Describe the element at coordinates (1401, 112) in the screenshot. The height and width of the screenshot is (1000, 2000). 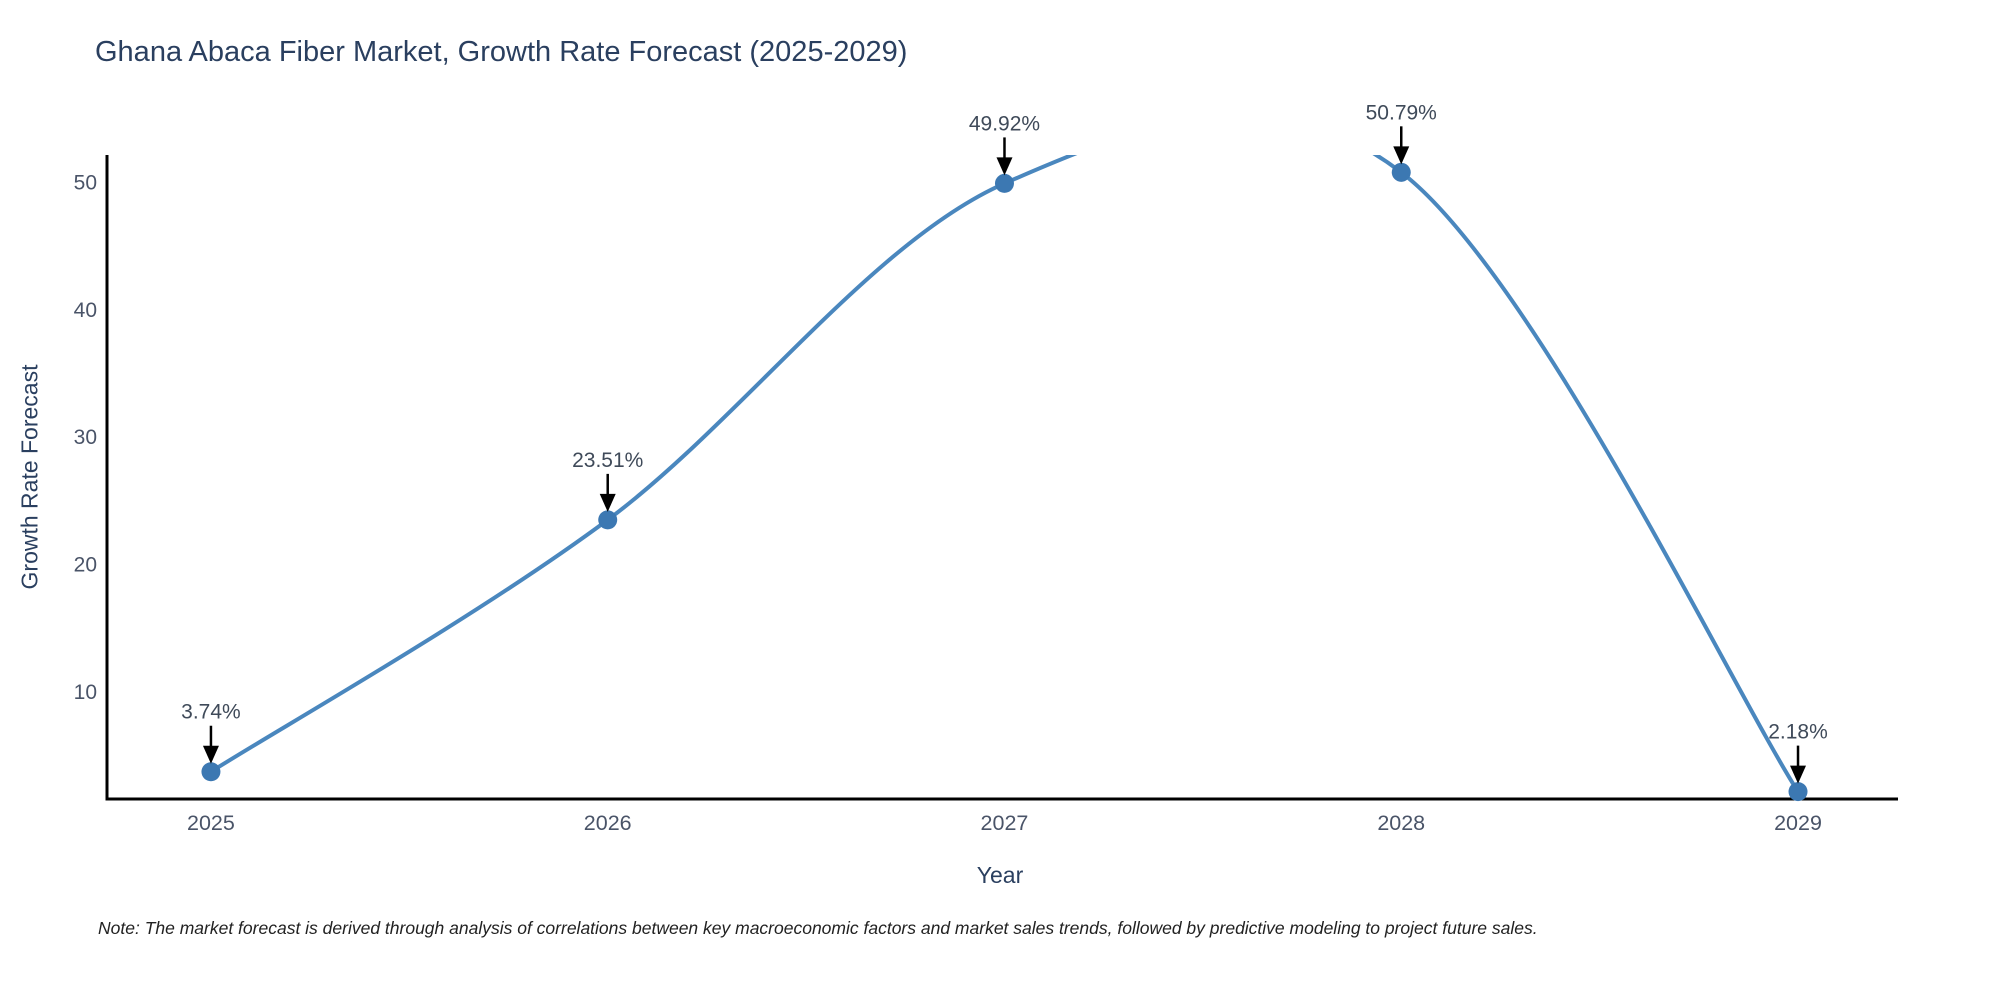
I see `annotation-label-2028: 50.79%` at that location.